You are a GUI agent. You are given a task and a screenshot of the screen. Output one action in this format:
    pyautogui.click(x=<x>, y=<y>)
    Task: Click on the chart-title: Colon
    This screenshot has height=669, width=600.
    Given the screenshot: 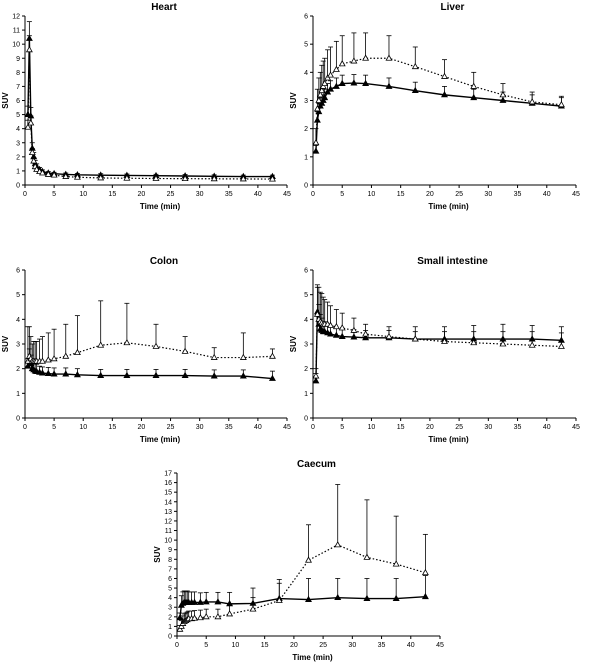 What is the action you would take?
    pyautogui.click(x=164, y=261)
    